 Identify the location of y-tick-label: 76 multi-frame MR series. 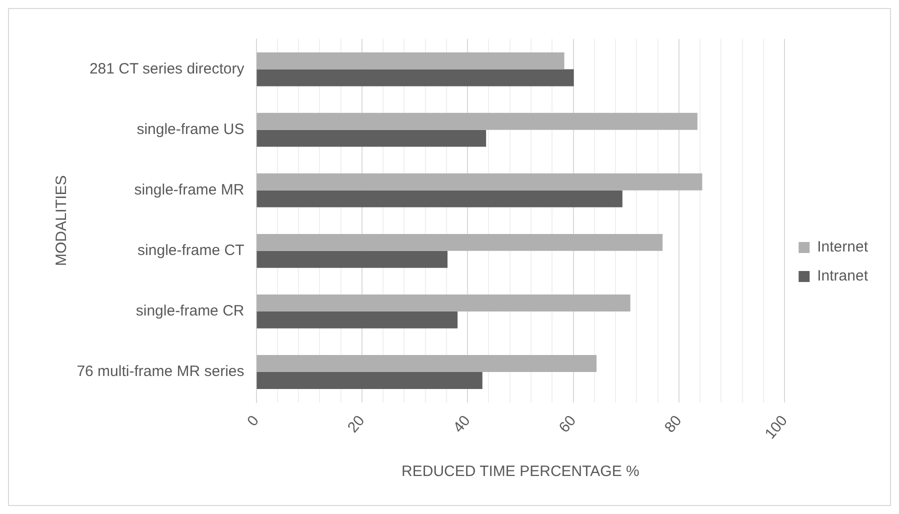
(160, 371).